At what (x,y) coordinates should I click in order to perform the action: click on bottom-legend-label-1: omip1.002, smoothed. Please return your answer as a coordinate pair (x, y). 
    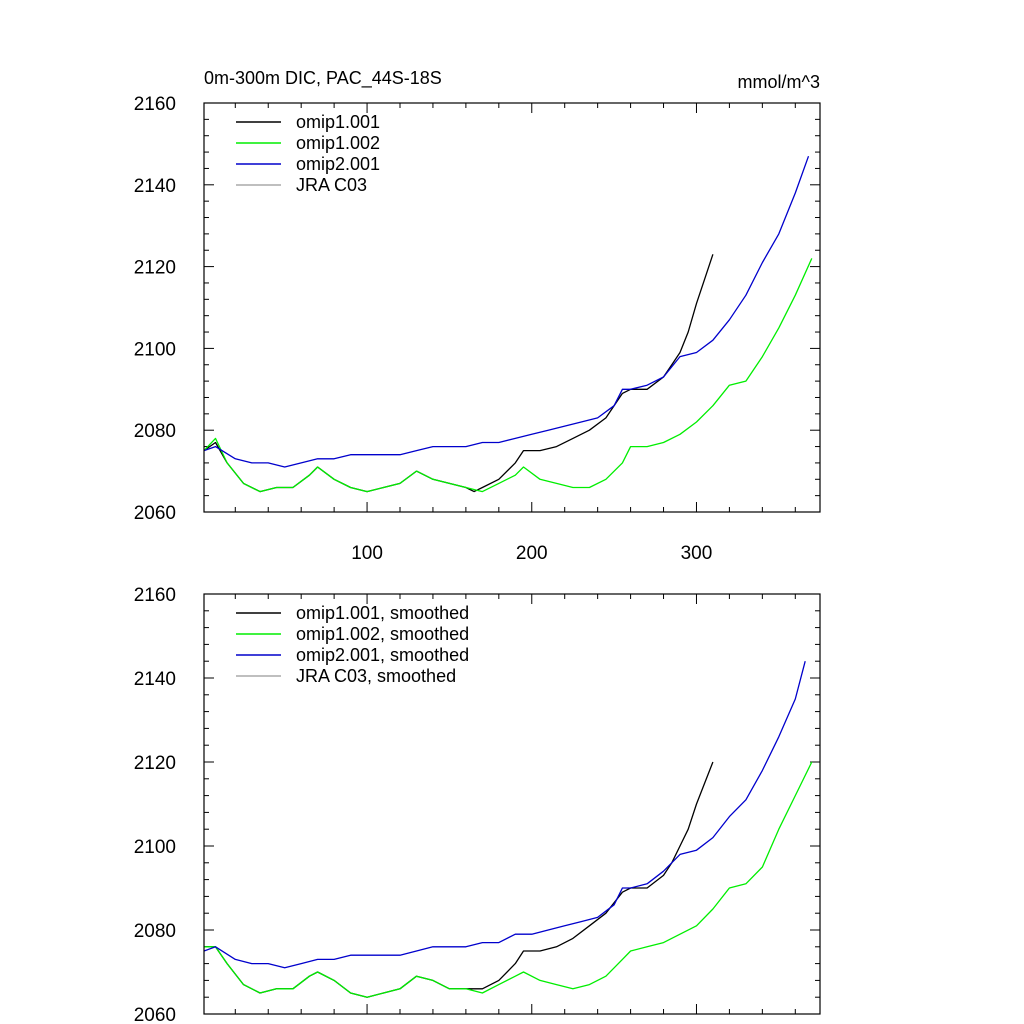
    Looking at the image, I should click on (382, 634).